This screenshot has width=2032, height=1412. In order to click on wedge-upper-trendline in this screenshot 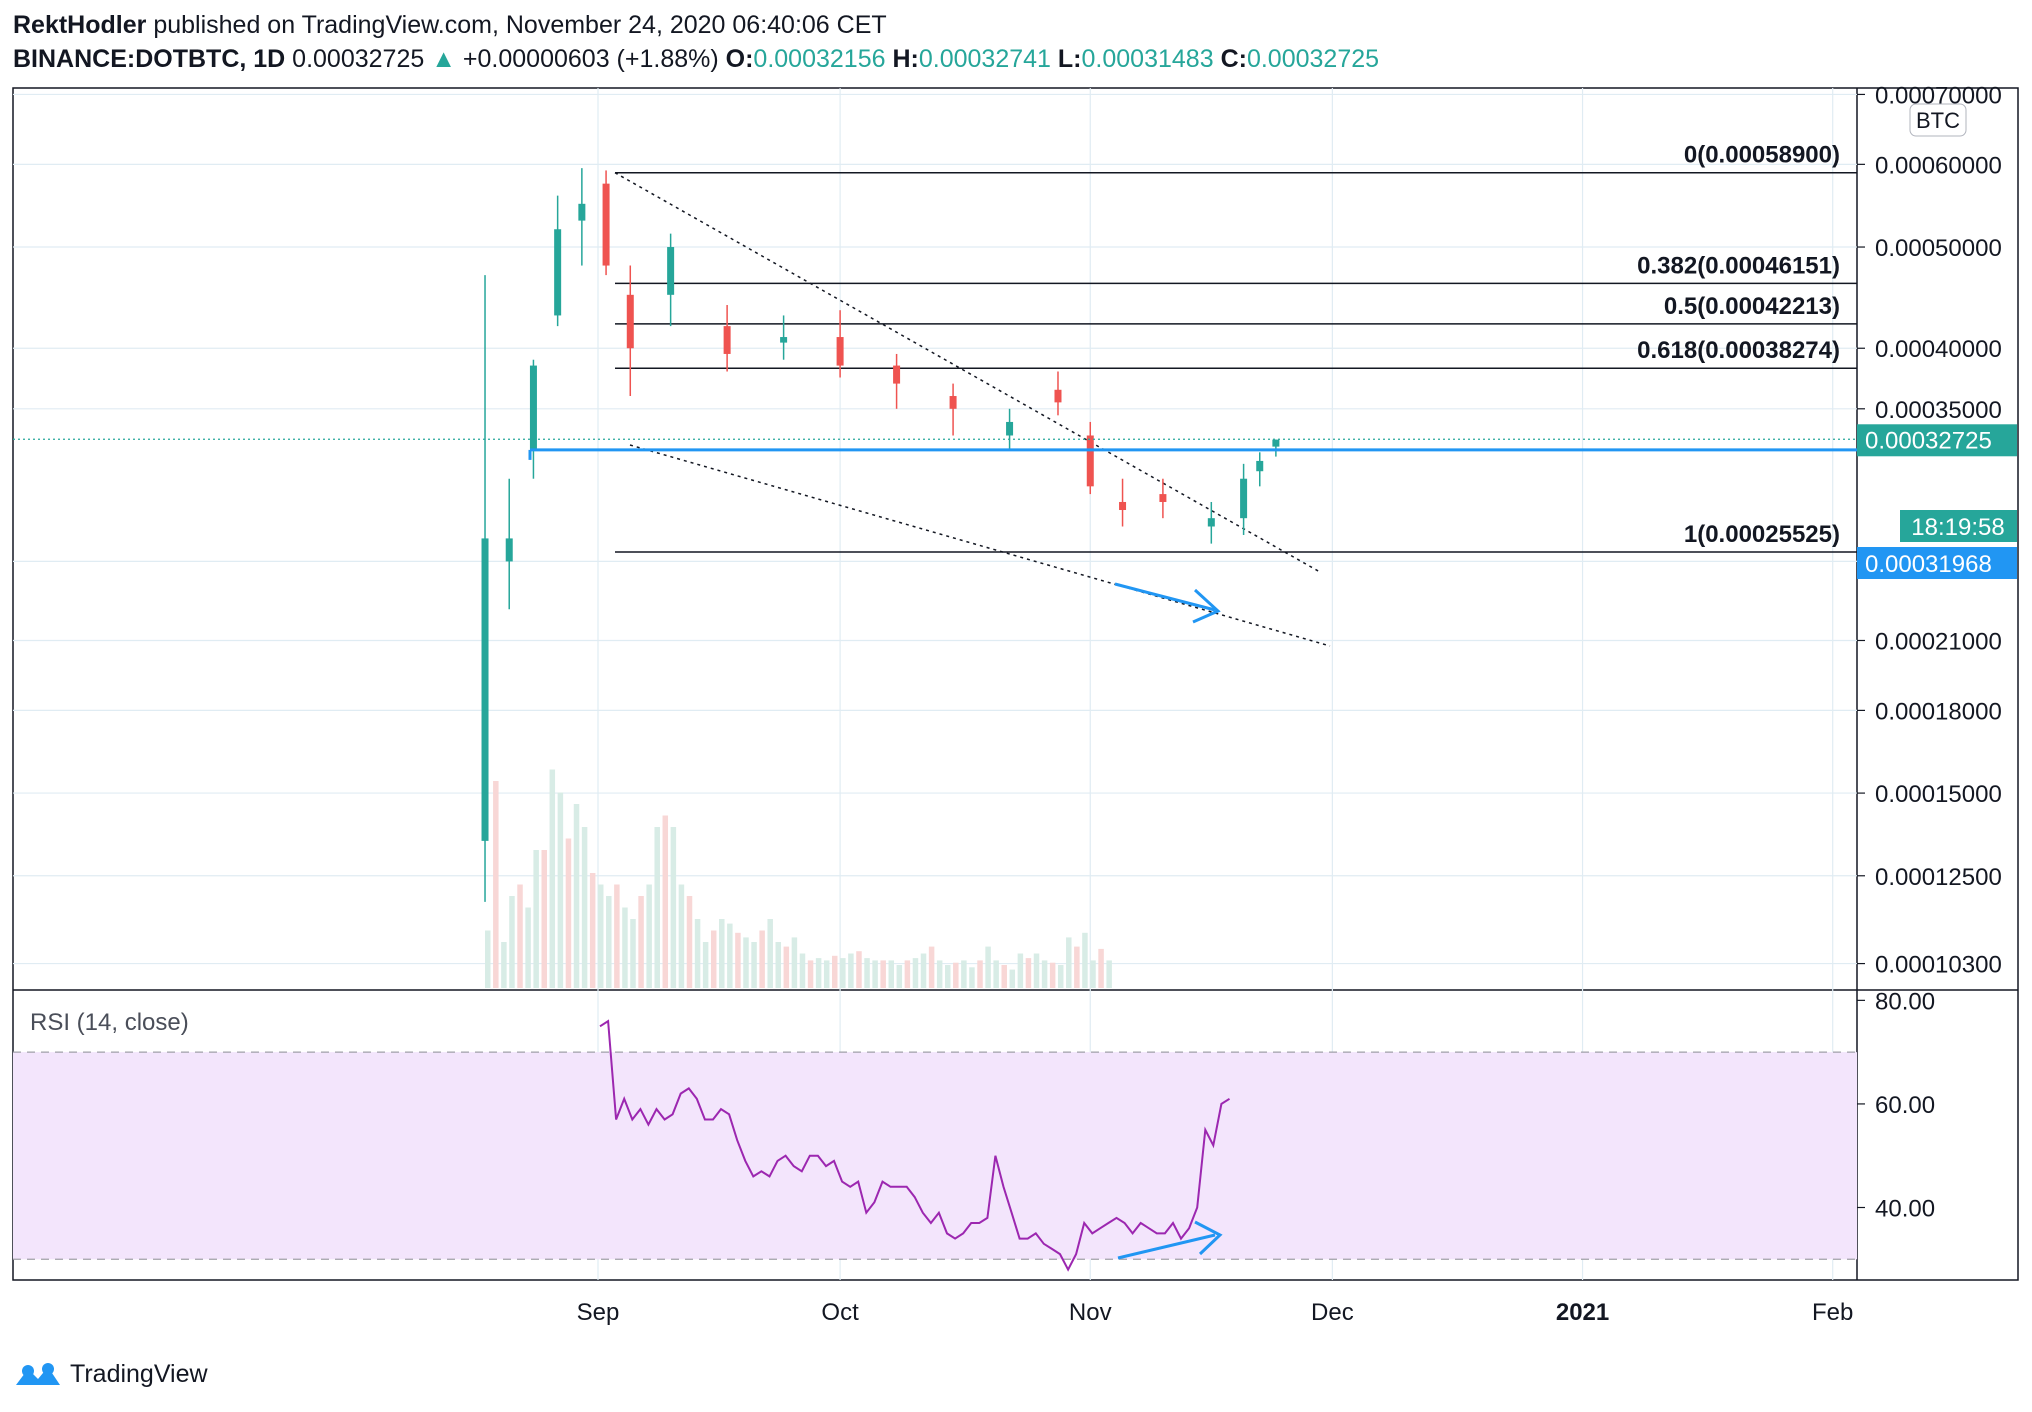, I will do `click(967, 372)`.